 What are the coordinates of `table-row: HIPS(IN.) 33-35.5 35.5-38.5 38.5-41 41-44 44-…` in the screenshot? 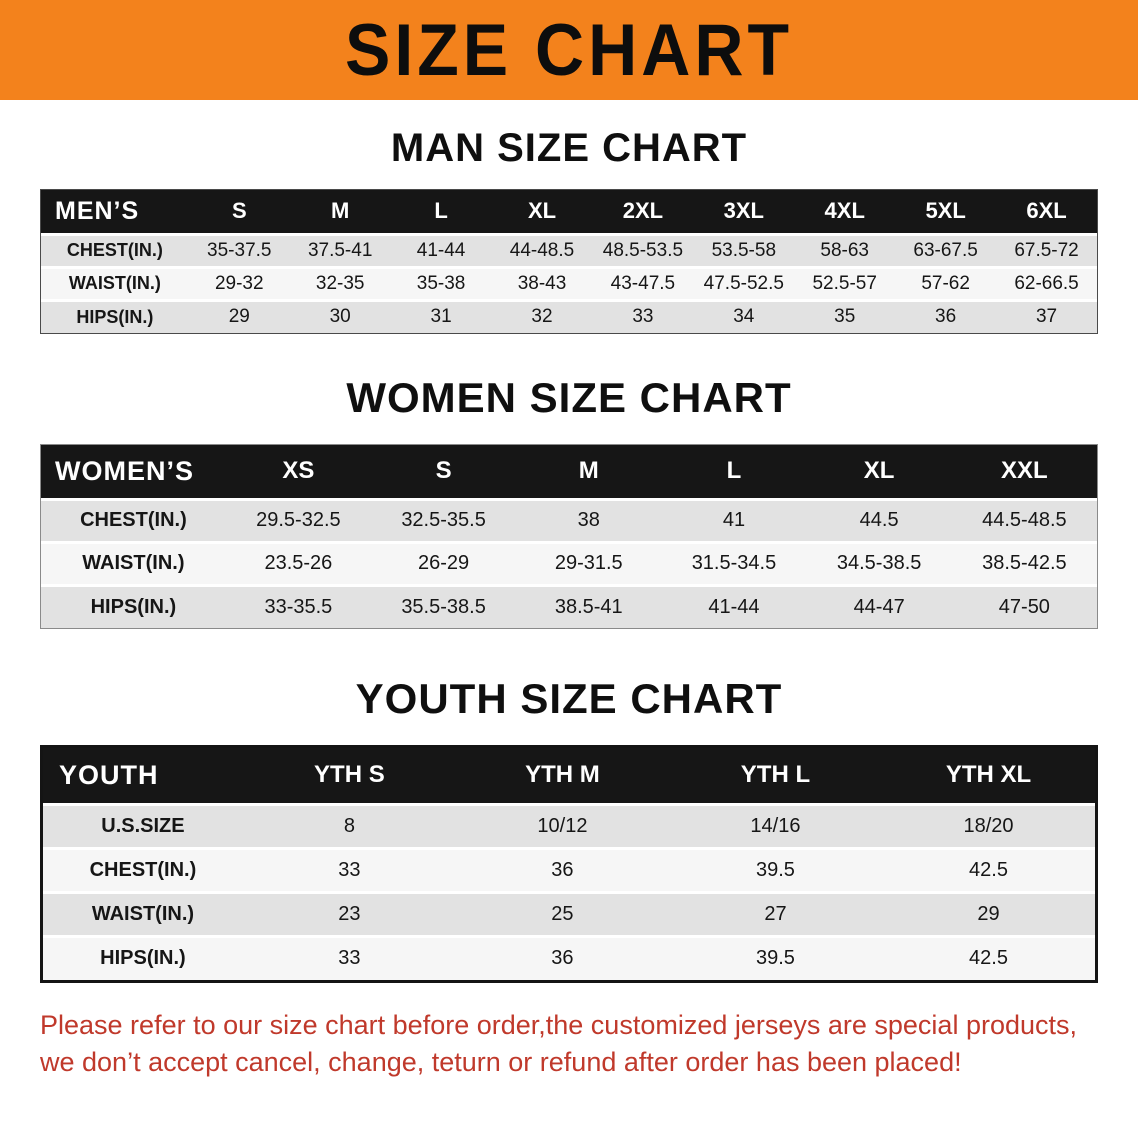 It's located at (569, 606).